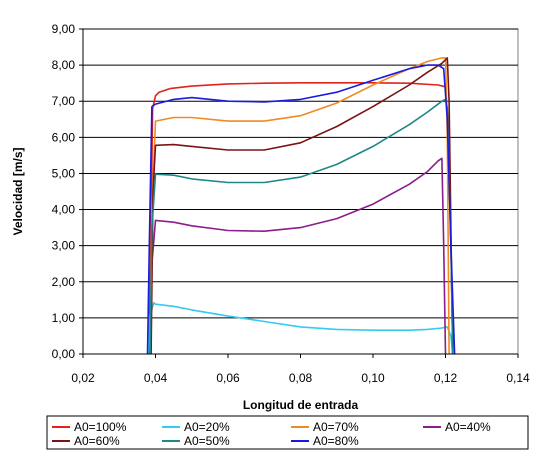  What do you see at coordinates (18, 191) in the screenshot?
I see `y-axis-title: Velocidad [m/s]` at bounding box center [18, 191].